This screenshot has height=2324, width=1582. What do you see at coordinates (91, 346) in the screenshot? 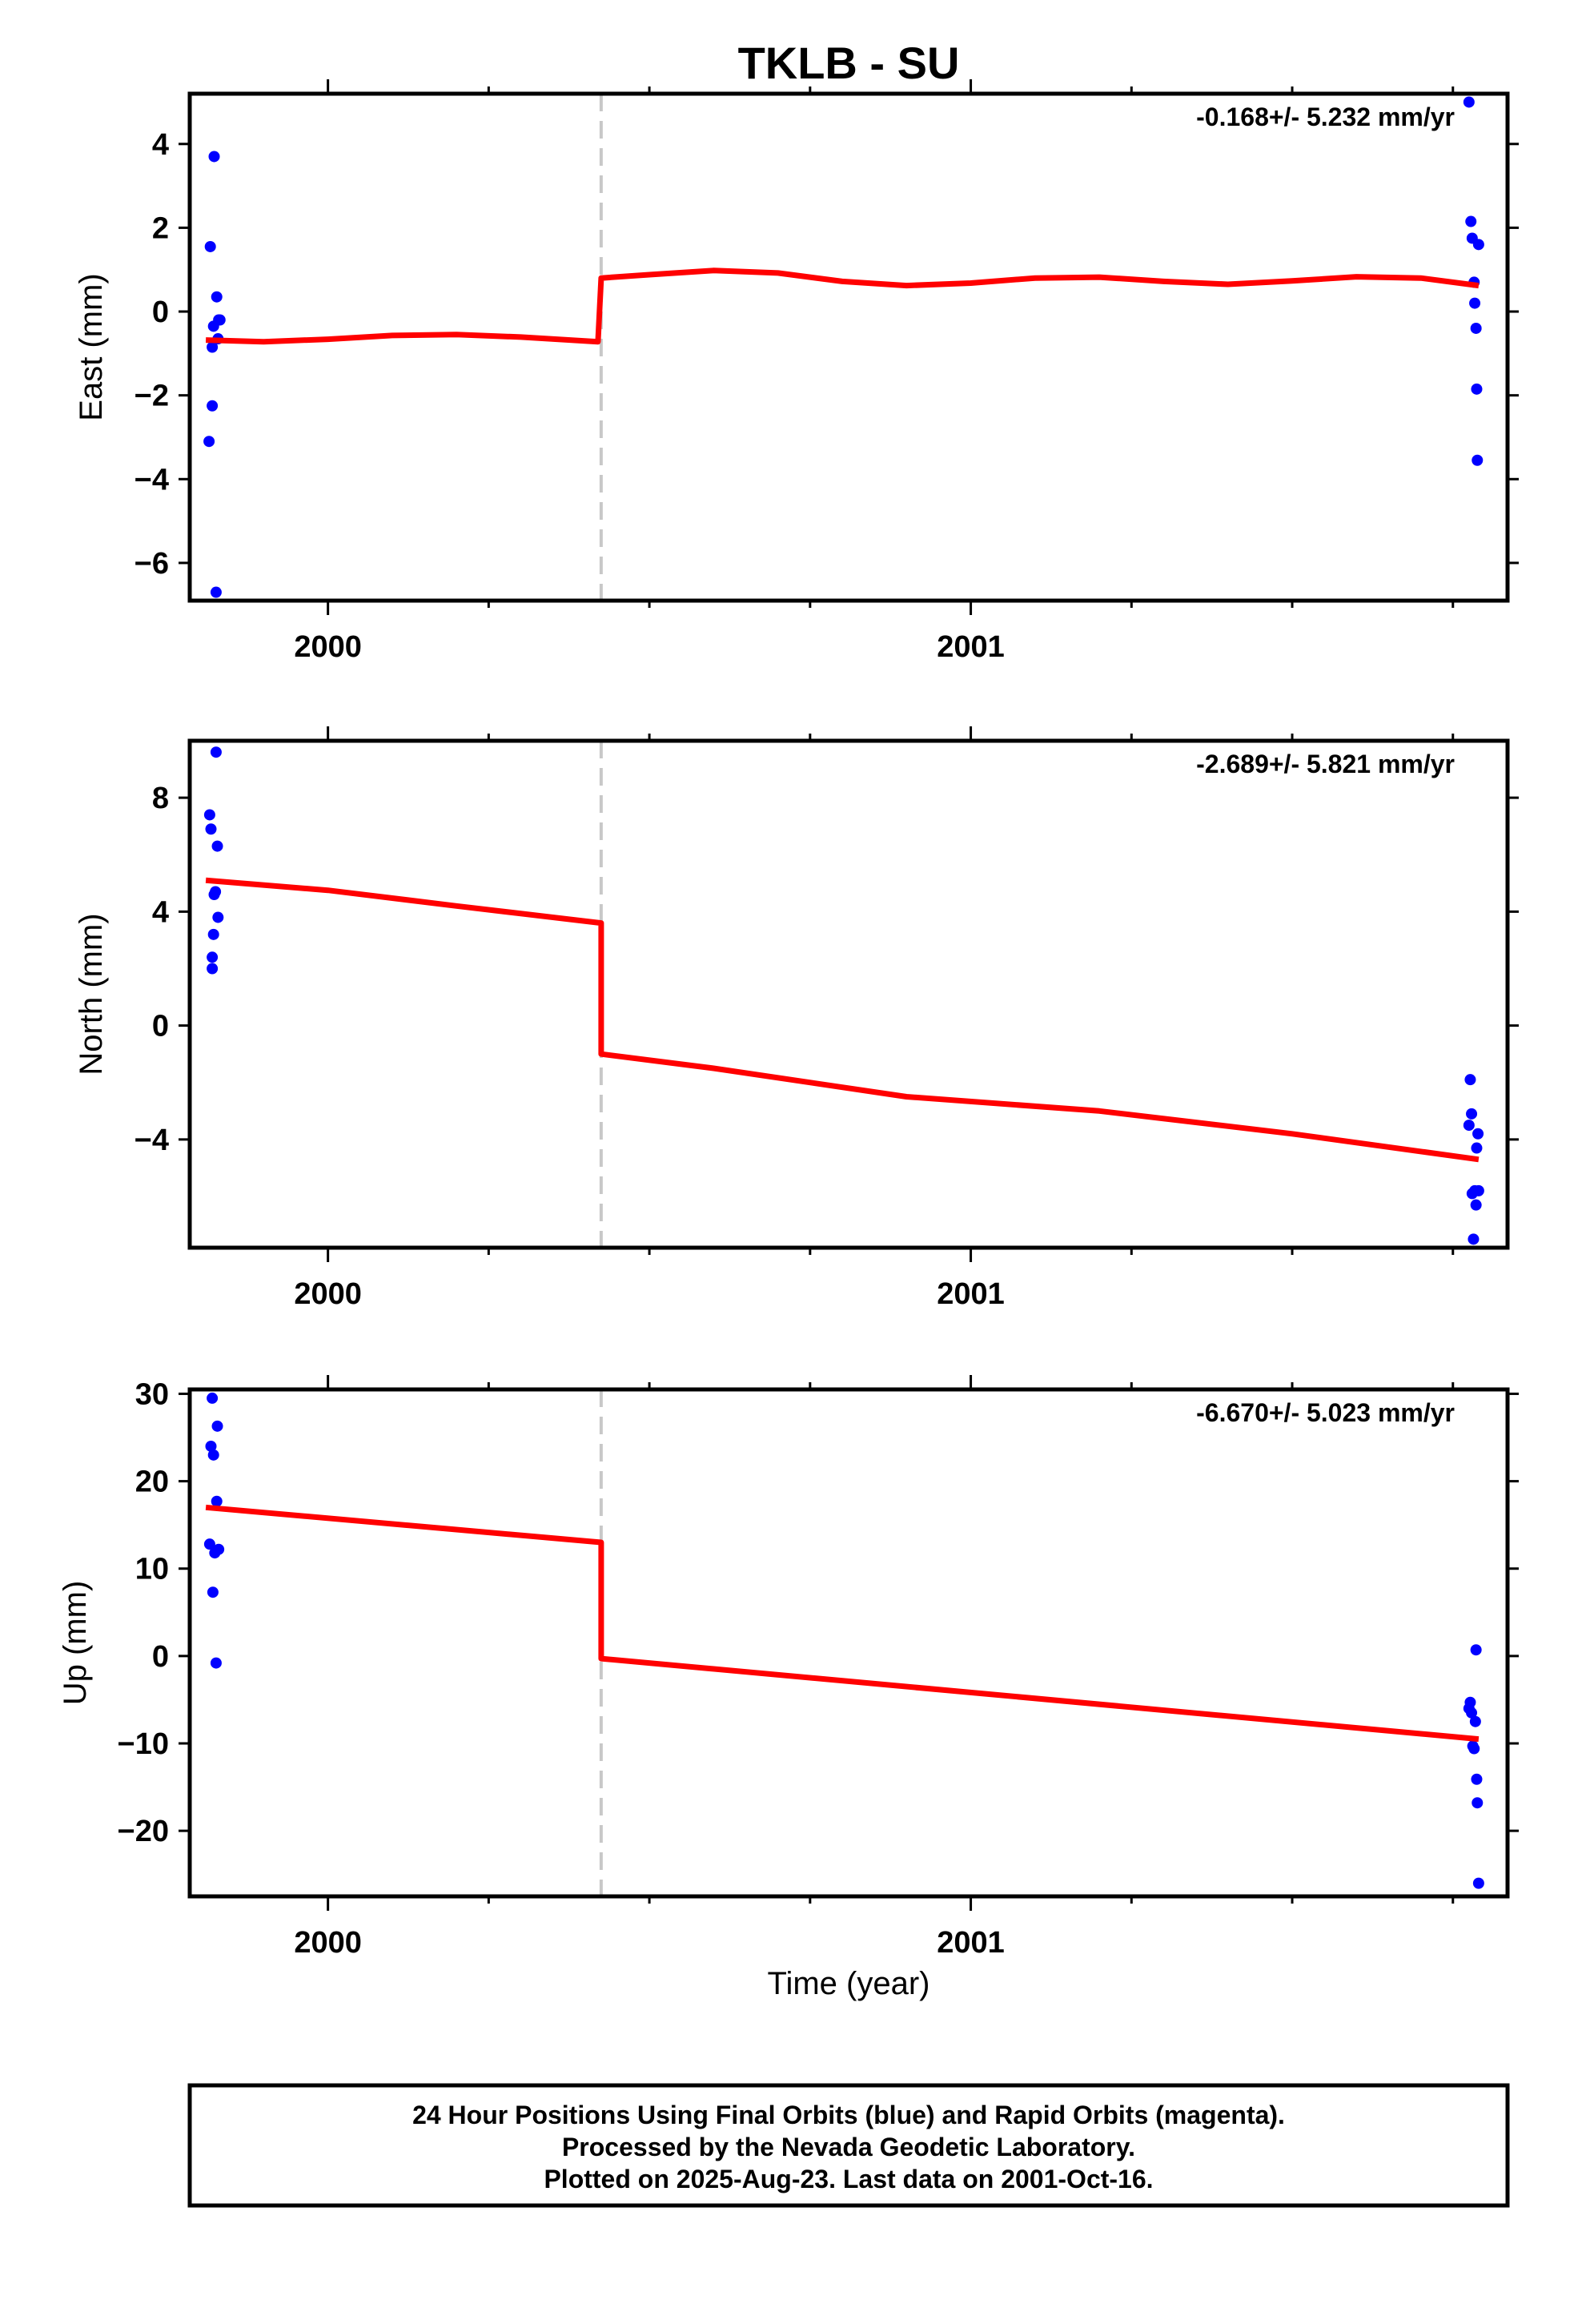
I see `east-y-axis-label: East (mm)` at bounding box center [91, 346].